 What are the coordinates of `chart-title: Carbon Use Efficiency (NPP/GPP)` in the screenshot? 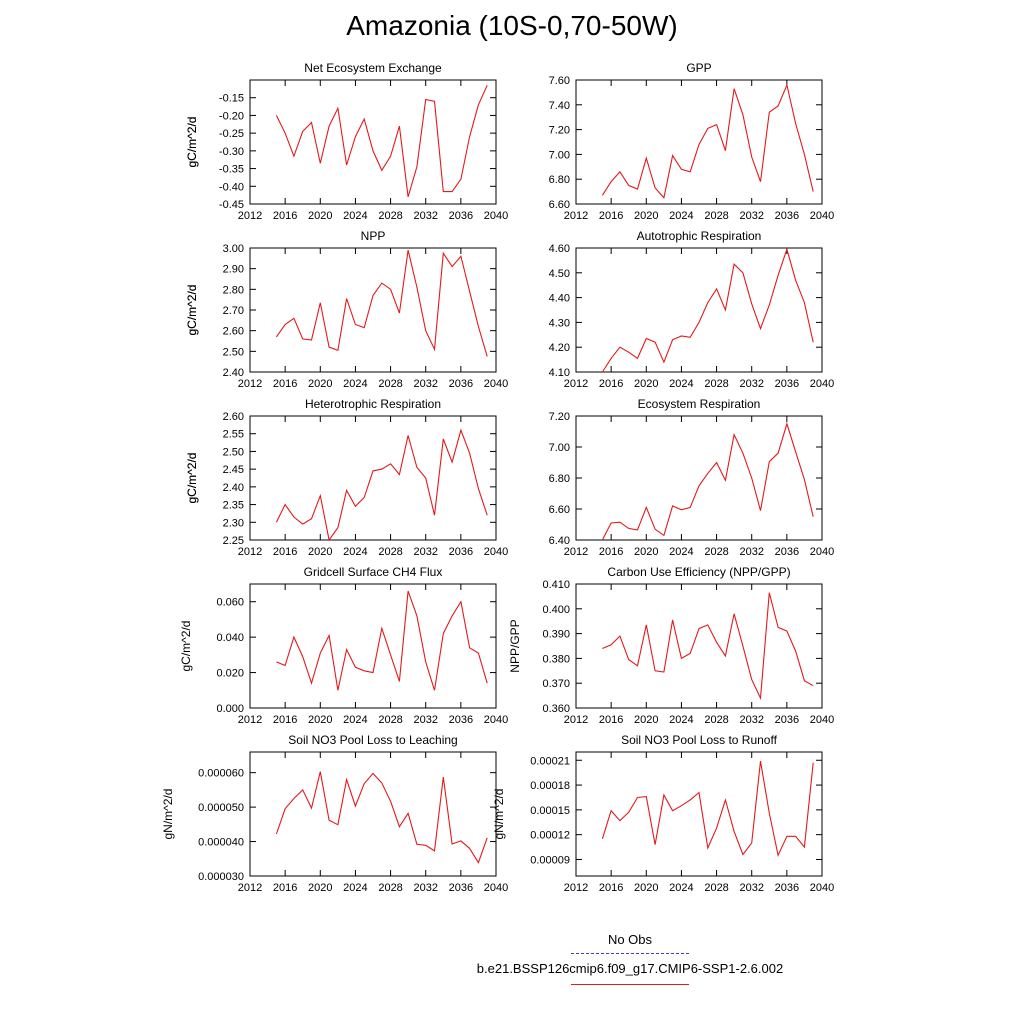 It's located at (698, 572).